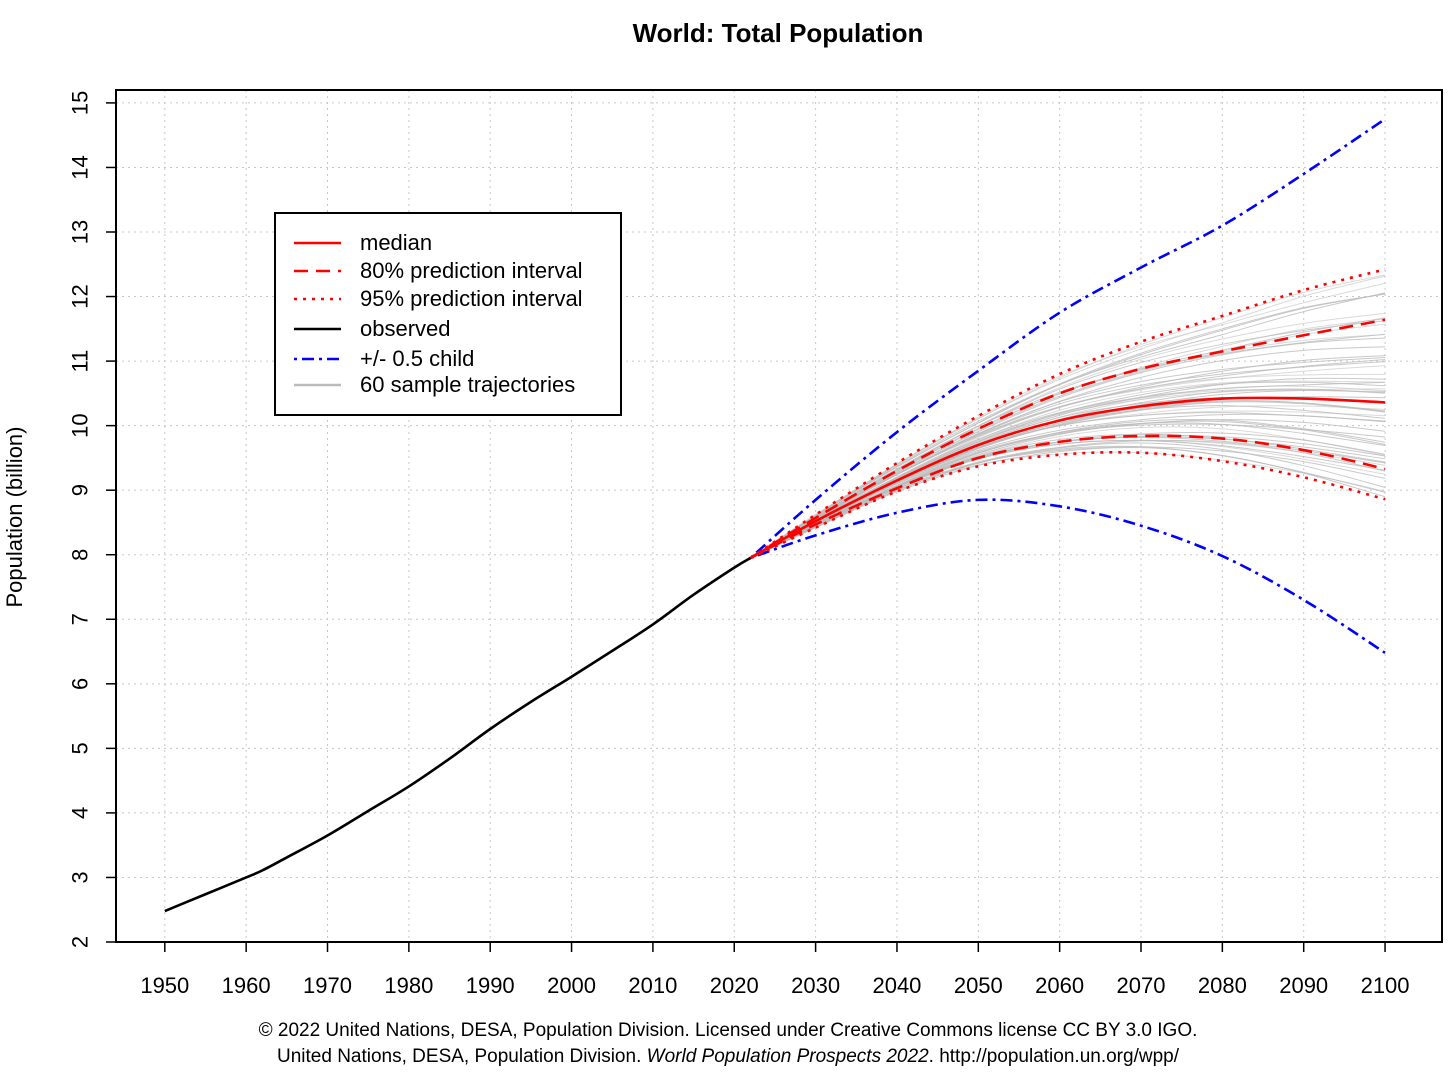 This screenshot has width=1456, height=1082. Describe the element at coordinates (80, 361) in the screenshot. I see `y-tick-label: 11` at that location.